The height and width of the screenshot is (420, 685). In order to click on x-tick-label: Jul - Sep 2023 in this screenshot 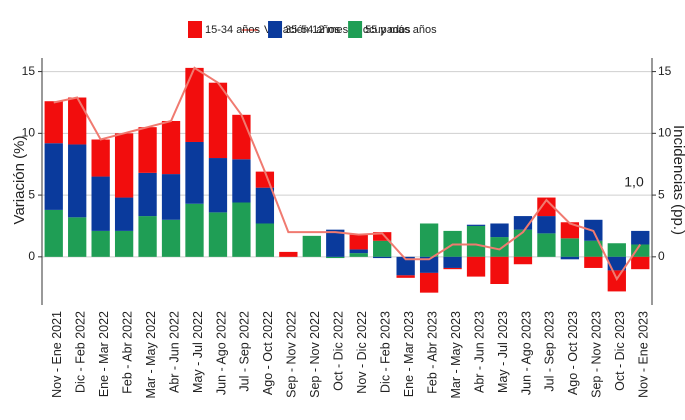, I will do `click(550, 351)`.